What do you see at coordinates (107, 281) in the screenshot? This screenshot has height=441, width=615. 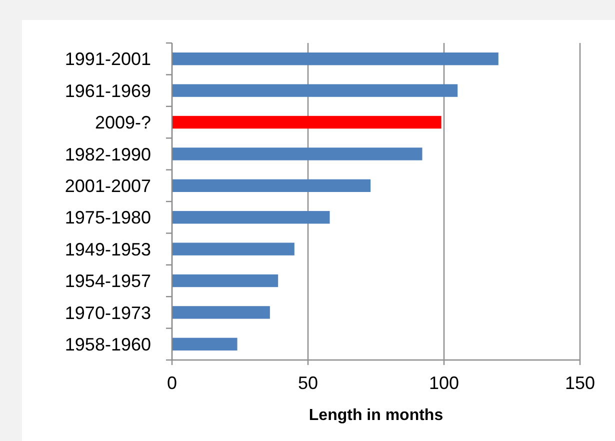 I see `y-tick-label: 1954-1957` at bounding box center [107, 281].